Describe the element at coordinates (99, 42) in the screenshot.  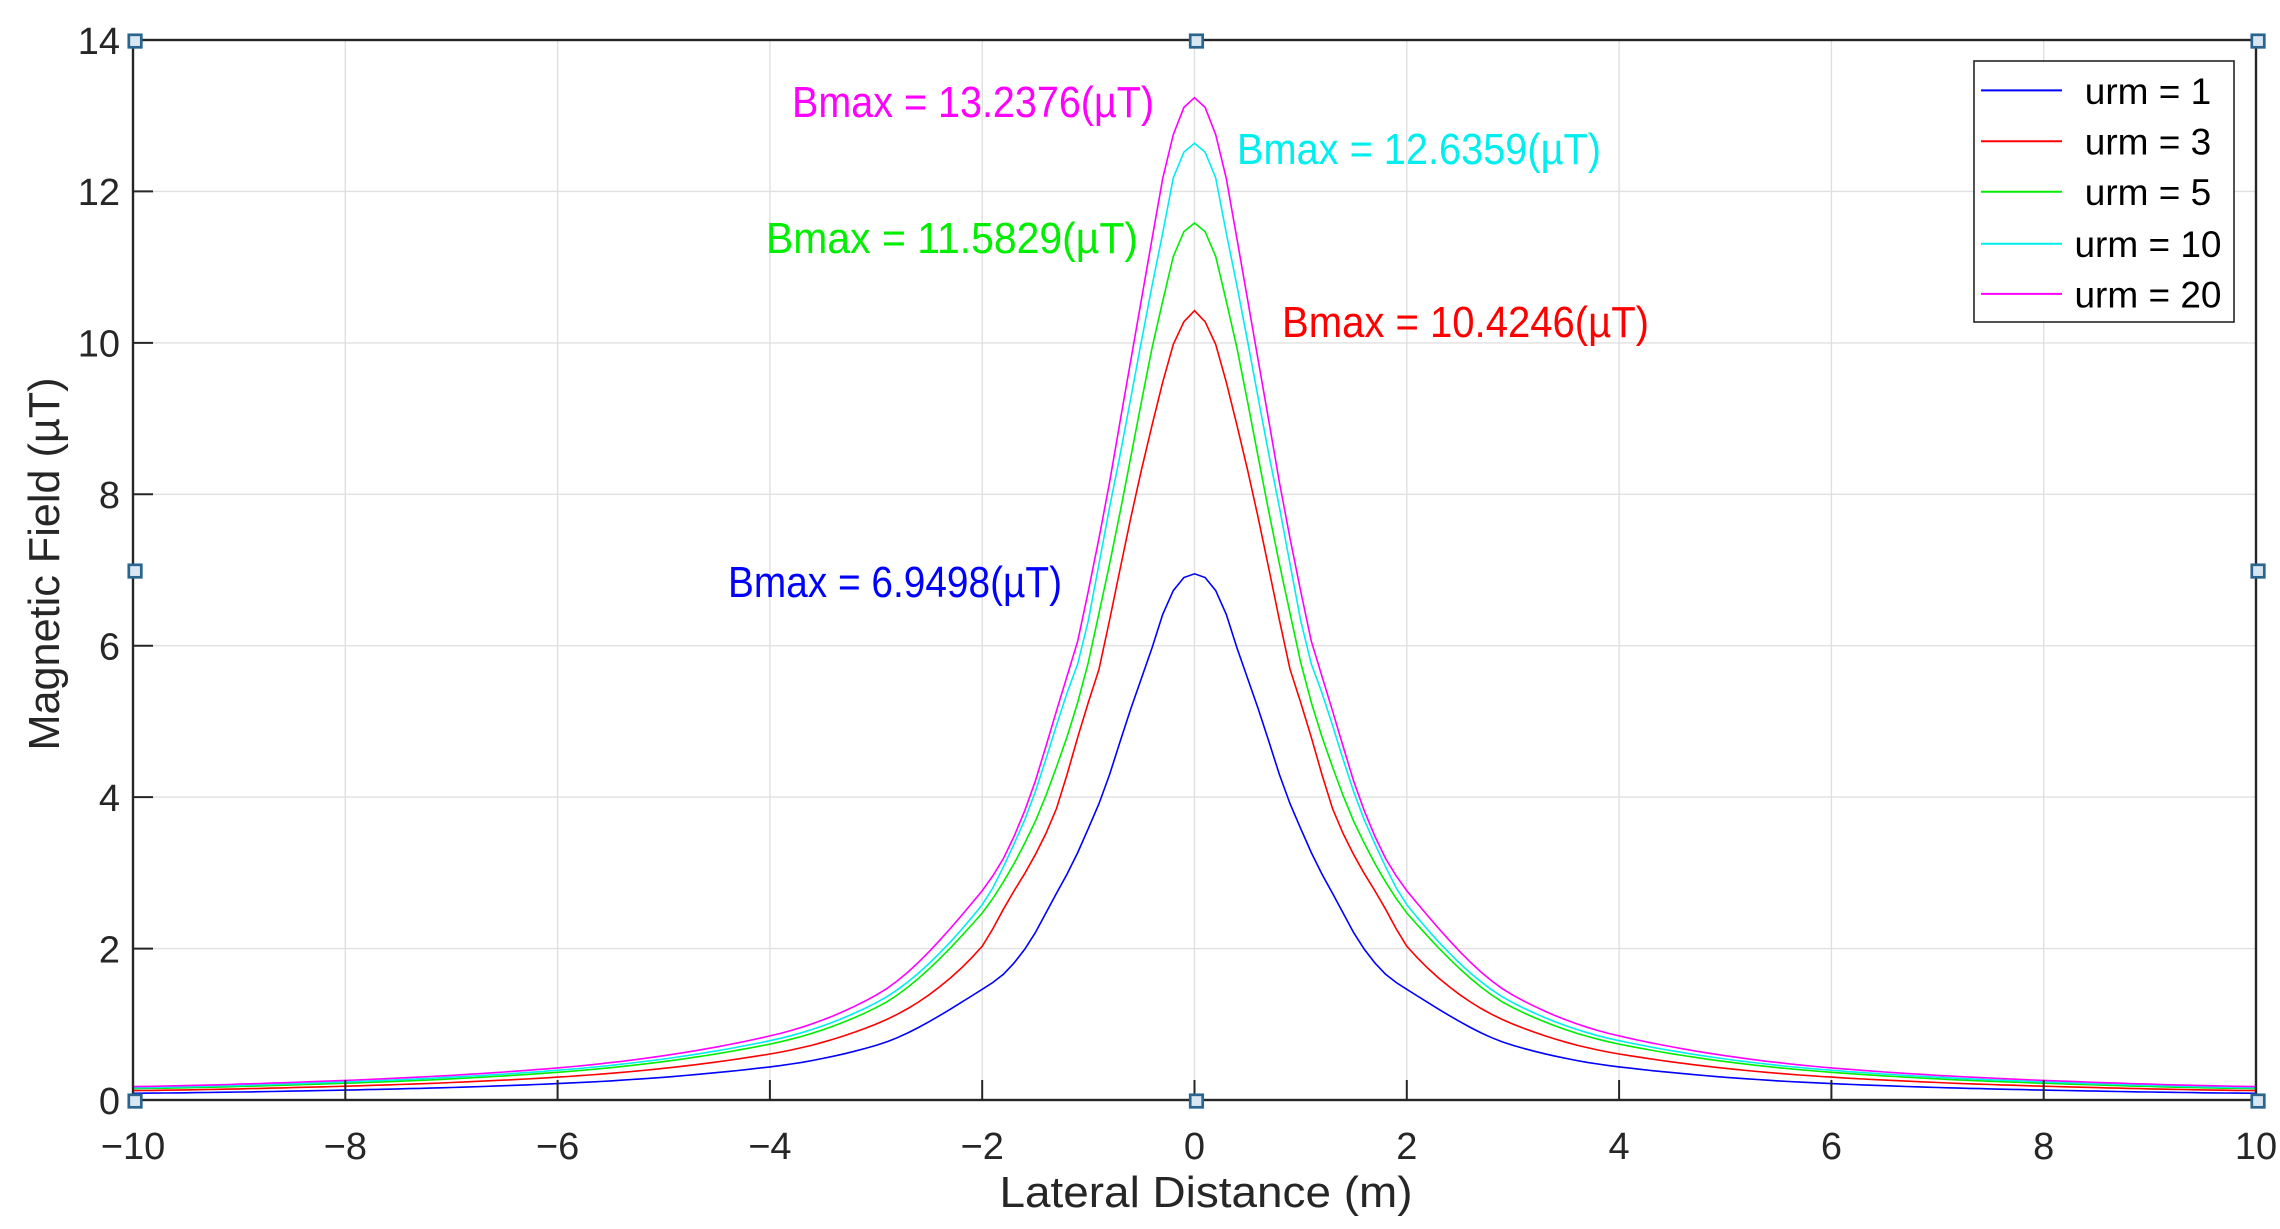
I see `svg-text: 14` at that location.